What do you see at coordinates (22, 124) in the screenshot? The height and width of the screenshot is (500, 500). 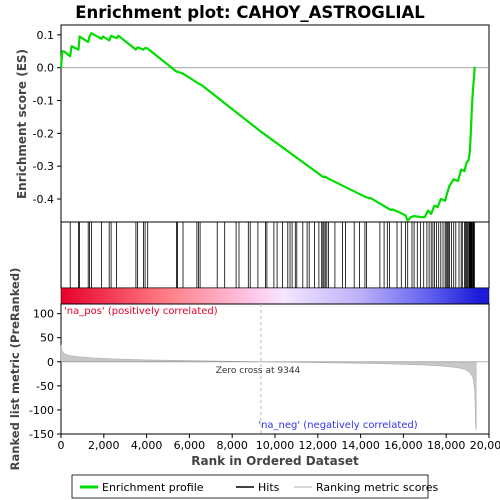 I see `es-y-axis-label: Enrichment score (ES)` at bounding box center [22, 124].